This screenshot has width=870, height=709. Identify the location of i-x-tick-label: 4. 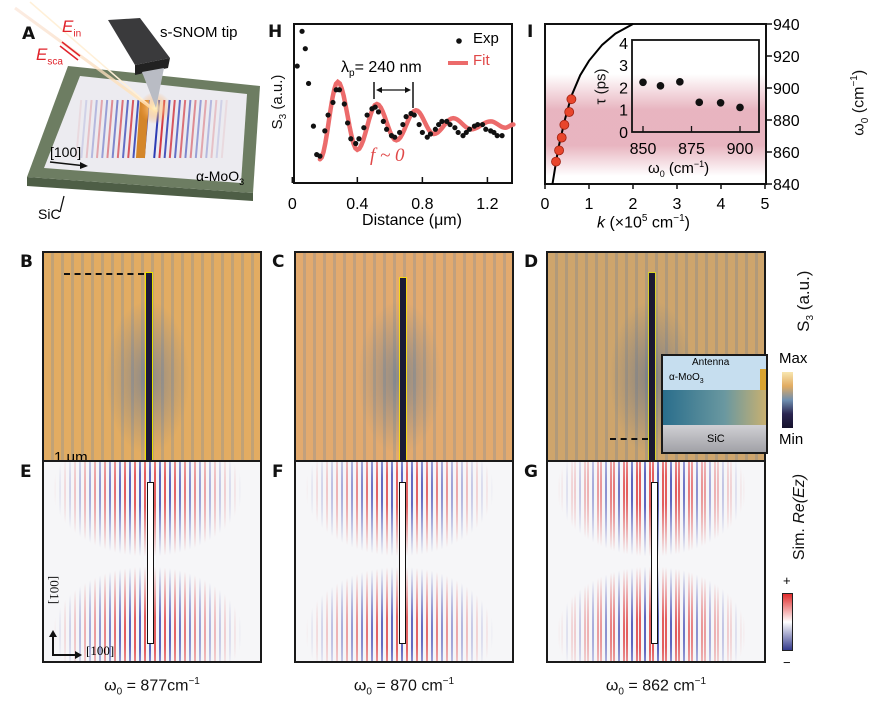
(721, 204).